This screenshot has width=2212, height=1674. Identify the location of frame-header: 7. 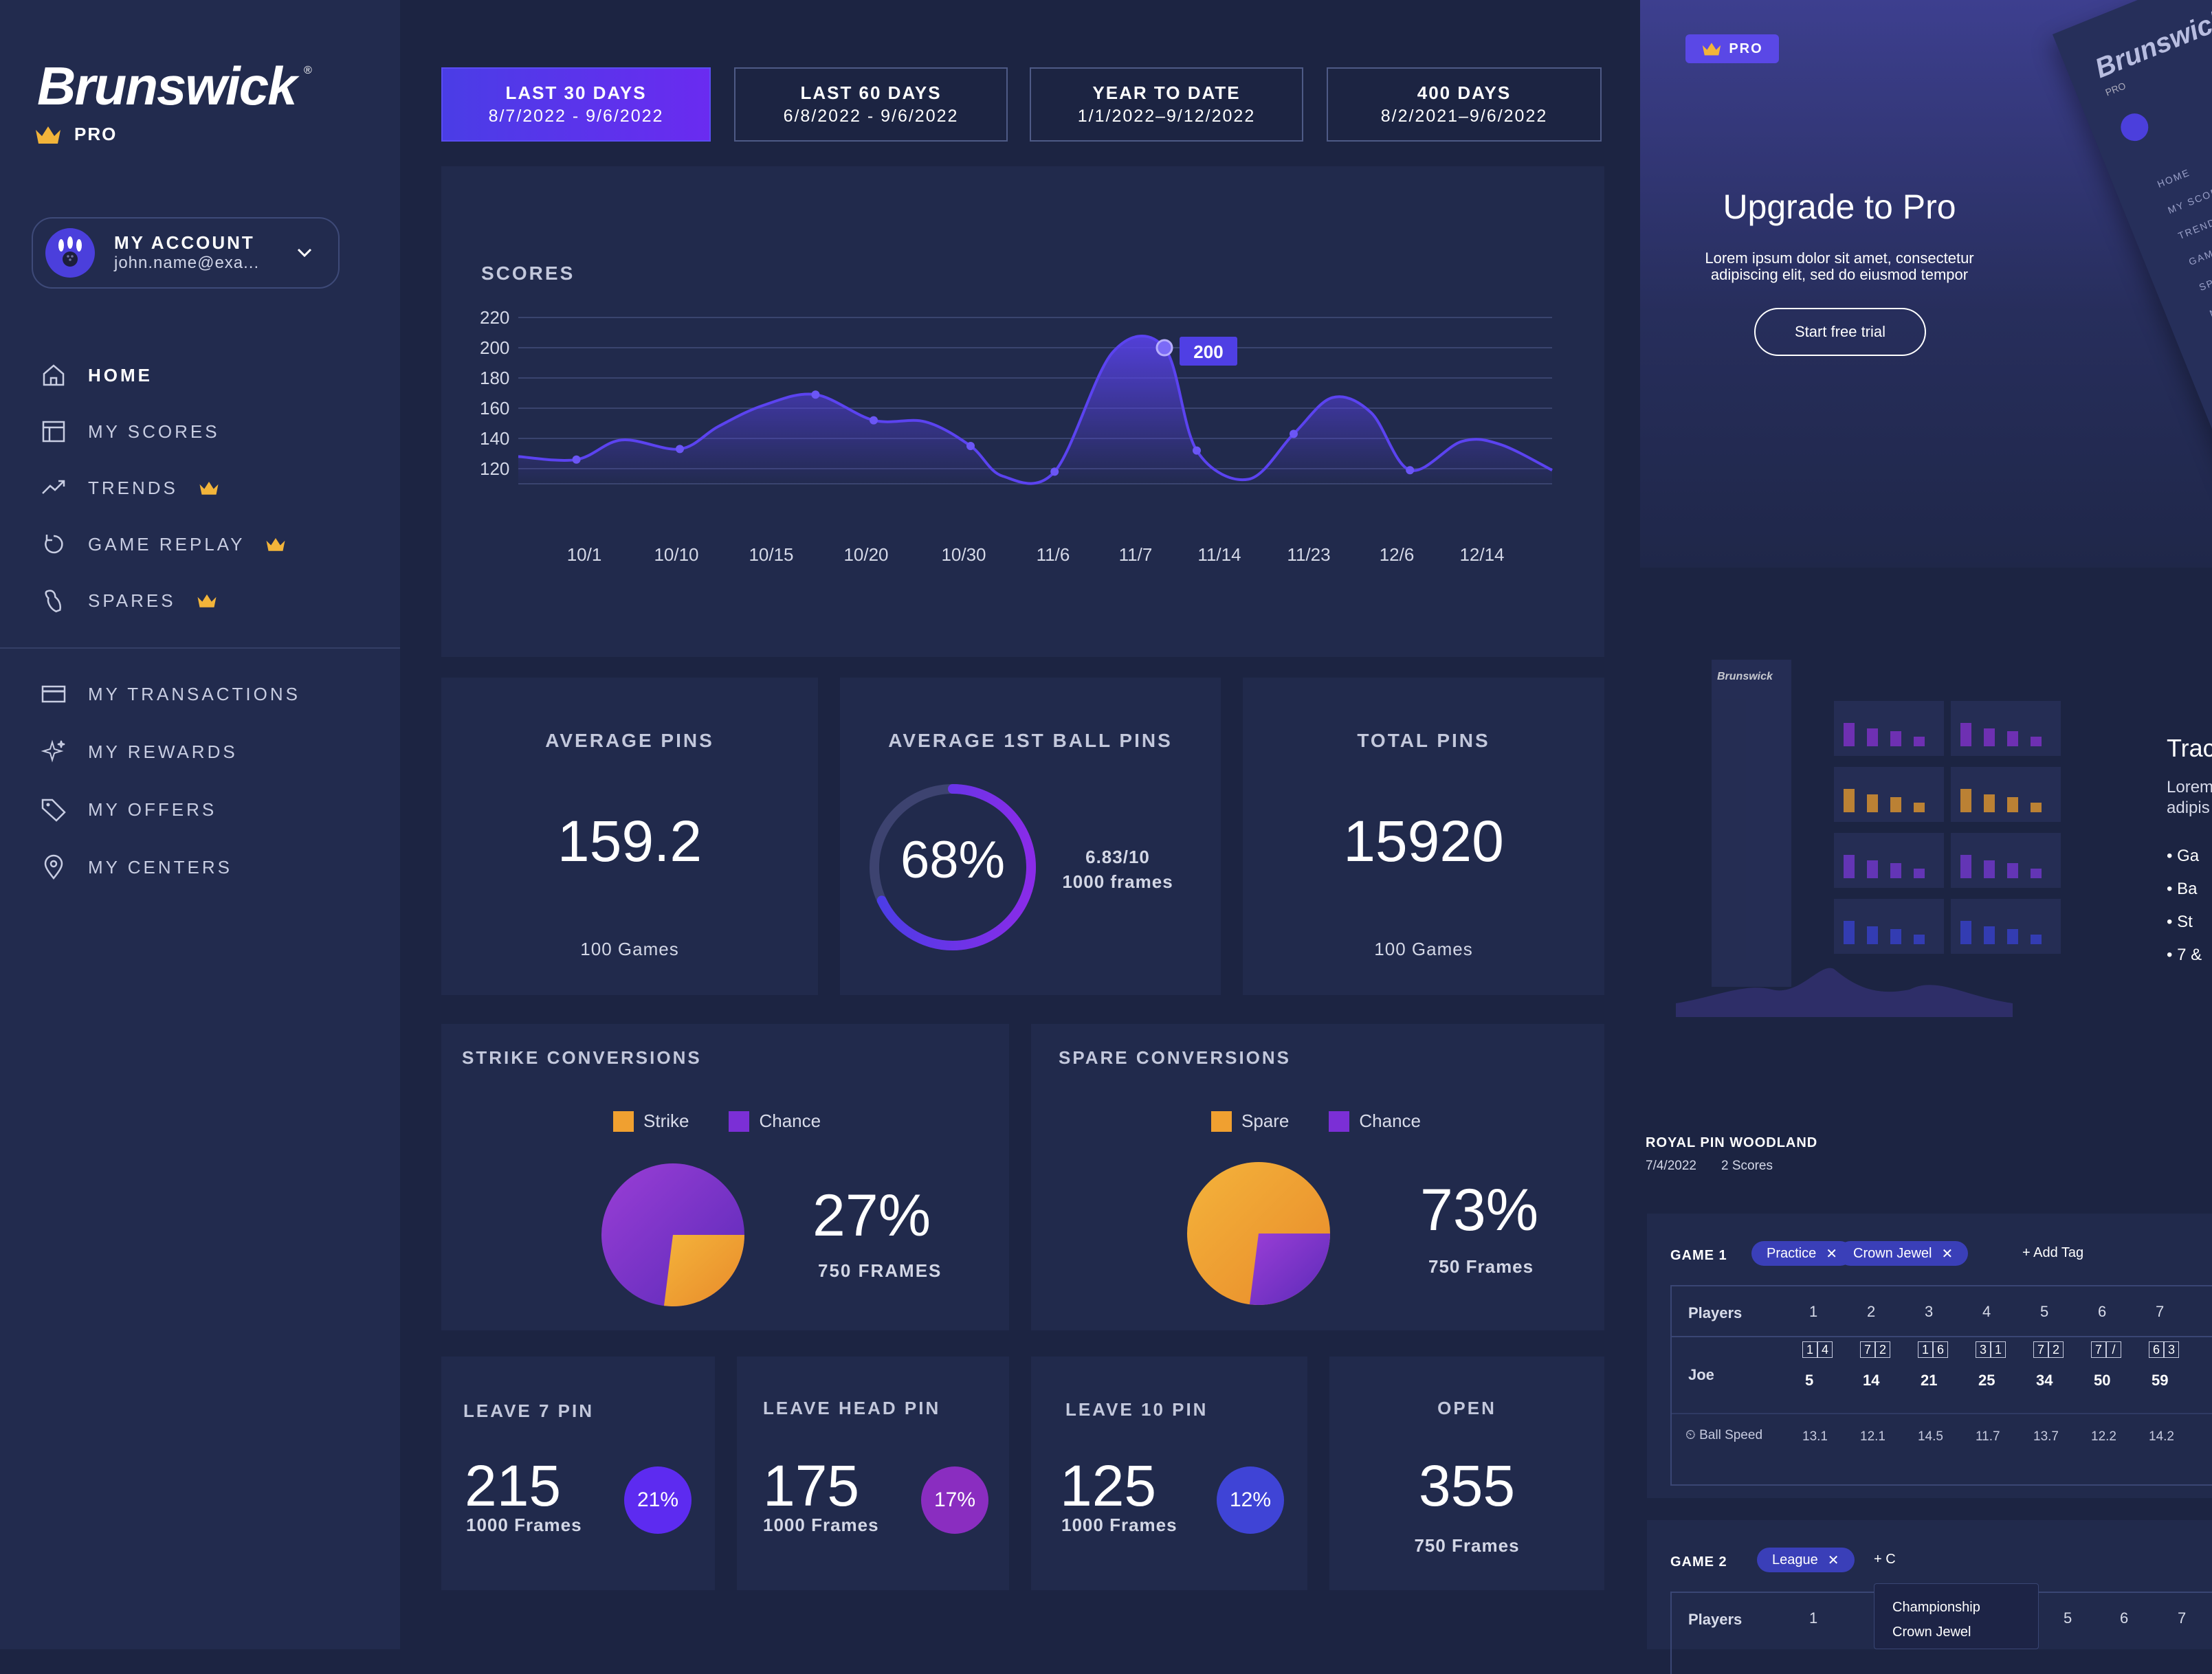
(2182, 1618).